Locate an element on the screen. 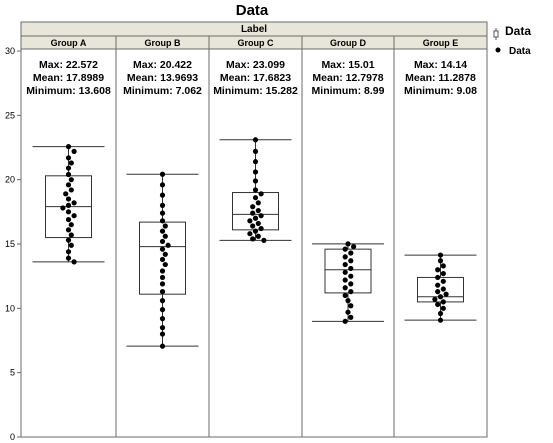 This screenshot has width=553, height=443. y-tick-label: 20 is located at coordinates (10, 180).